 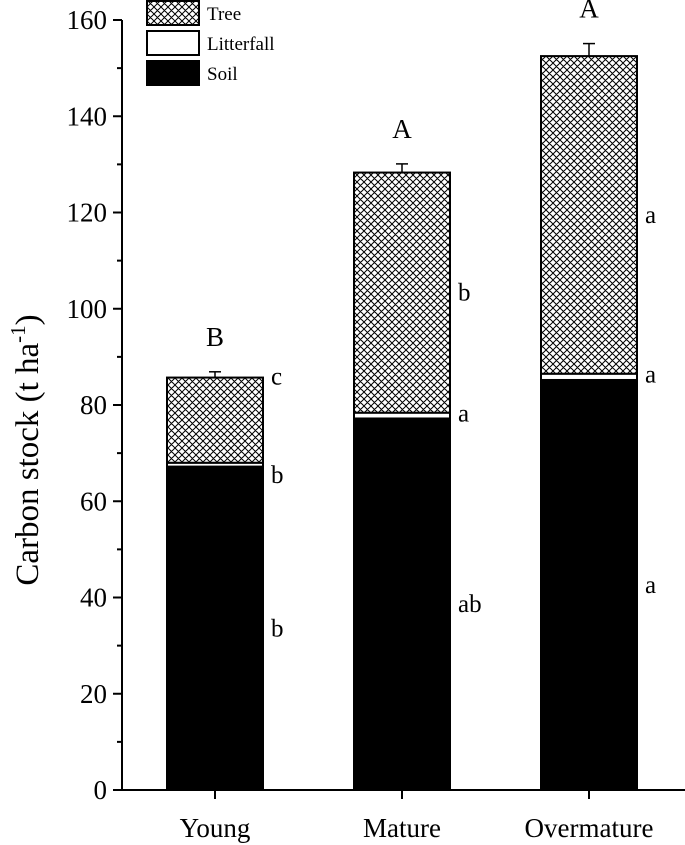 I want to click on letter-mature-total: A, so click(x=402, y=129).